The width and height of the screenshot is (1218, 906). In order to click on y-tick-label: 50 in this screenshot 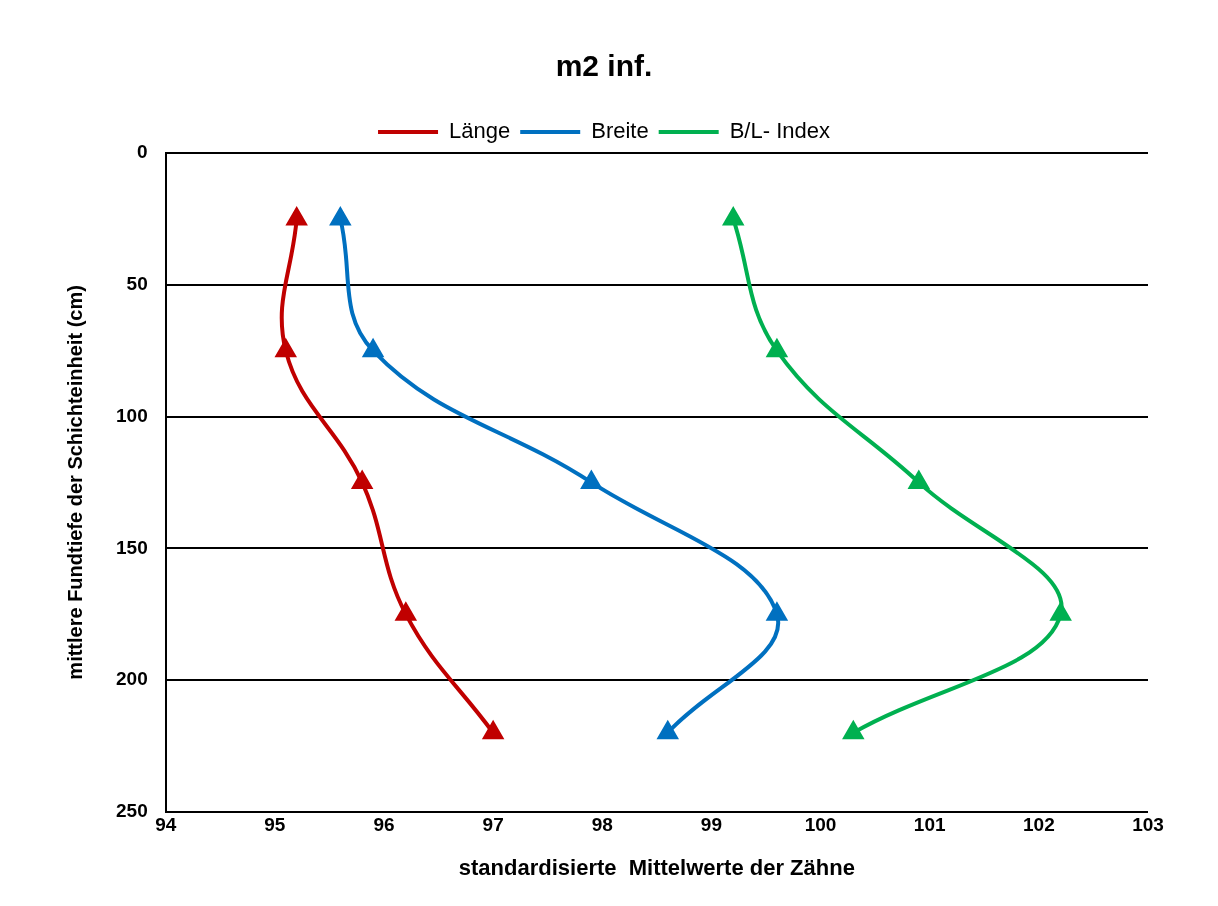, I will do `click(137, 283)`.